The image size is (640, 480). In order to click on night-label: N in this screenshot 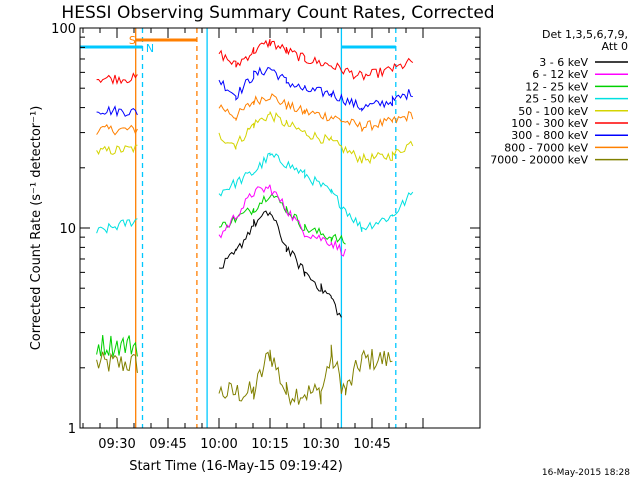, I will do `click(150, 48)`.